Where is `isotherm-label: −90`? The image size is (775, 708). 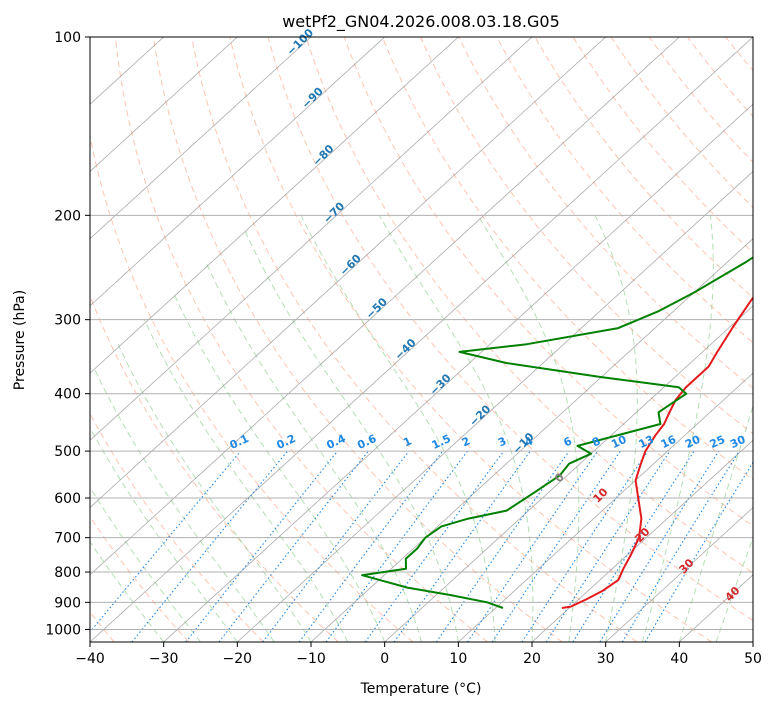
isotherm-label: −90 is located at coordinates (312, 98).